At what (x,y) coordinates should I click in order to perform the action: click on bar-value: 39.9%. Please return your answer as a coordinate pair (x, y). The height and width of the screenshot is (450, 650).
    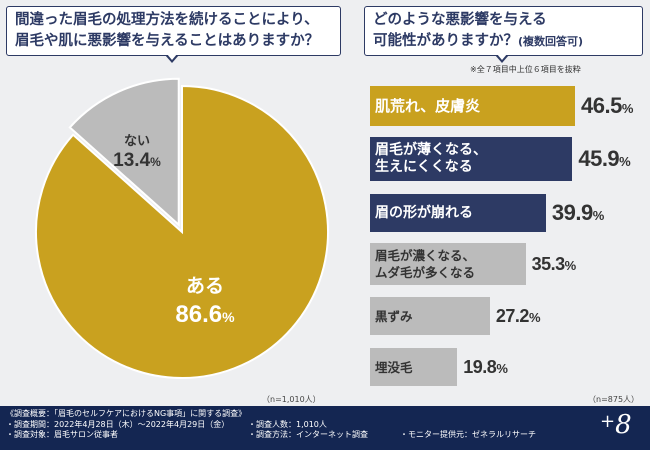
    Looking at the image, I should click on (578, 213).